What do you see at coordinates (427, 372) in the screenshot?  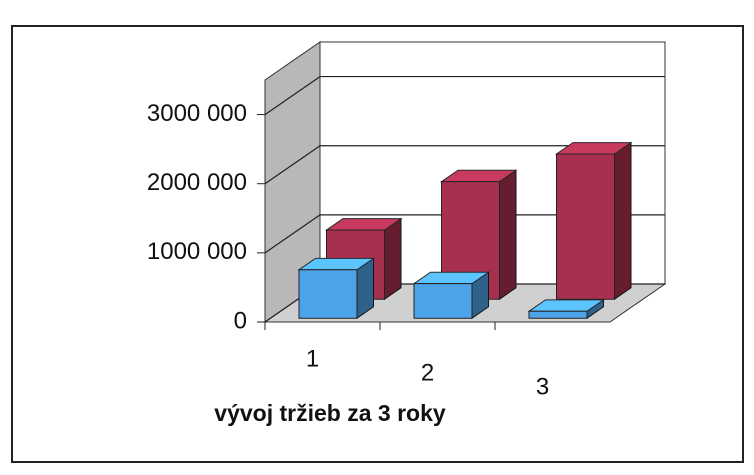 I see `x-tick-label: 2` at bounding box center [427, 372].